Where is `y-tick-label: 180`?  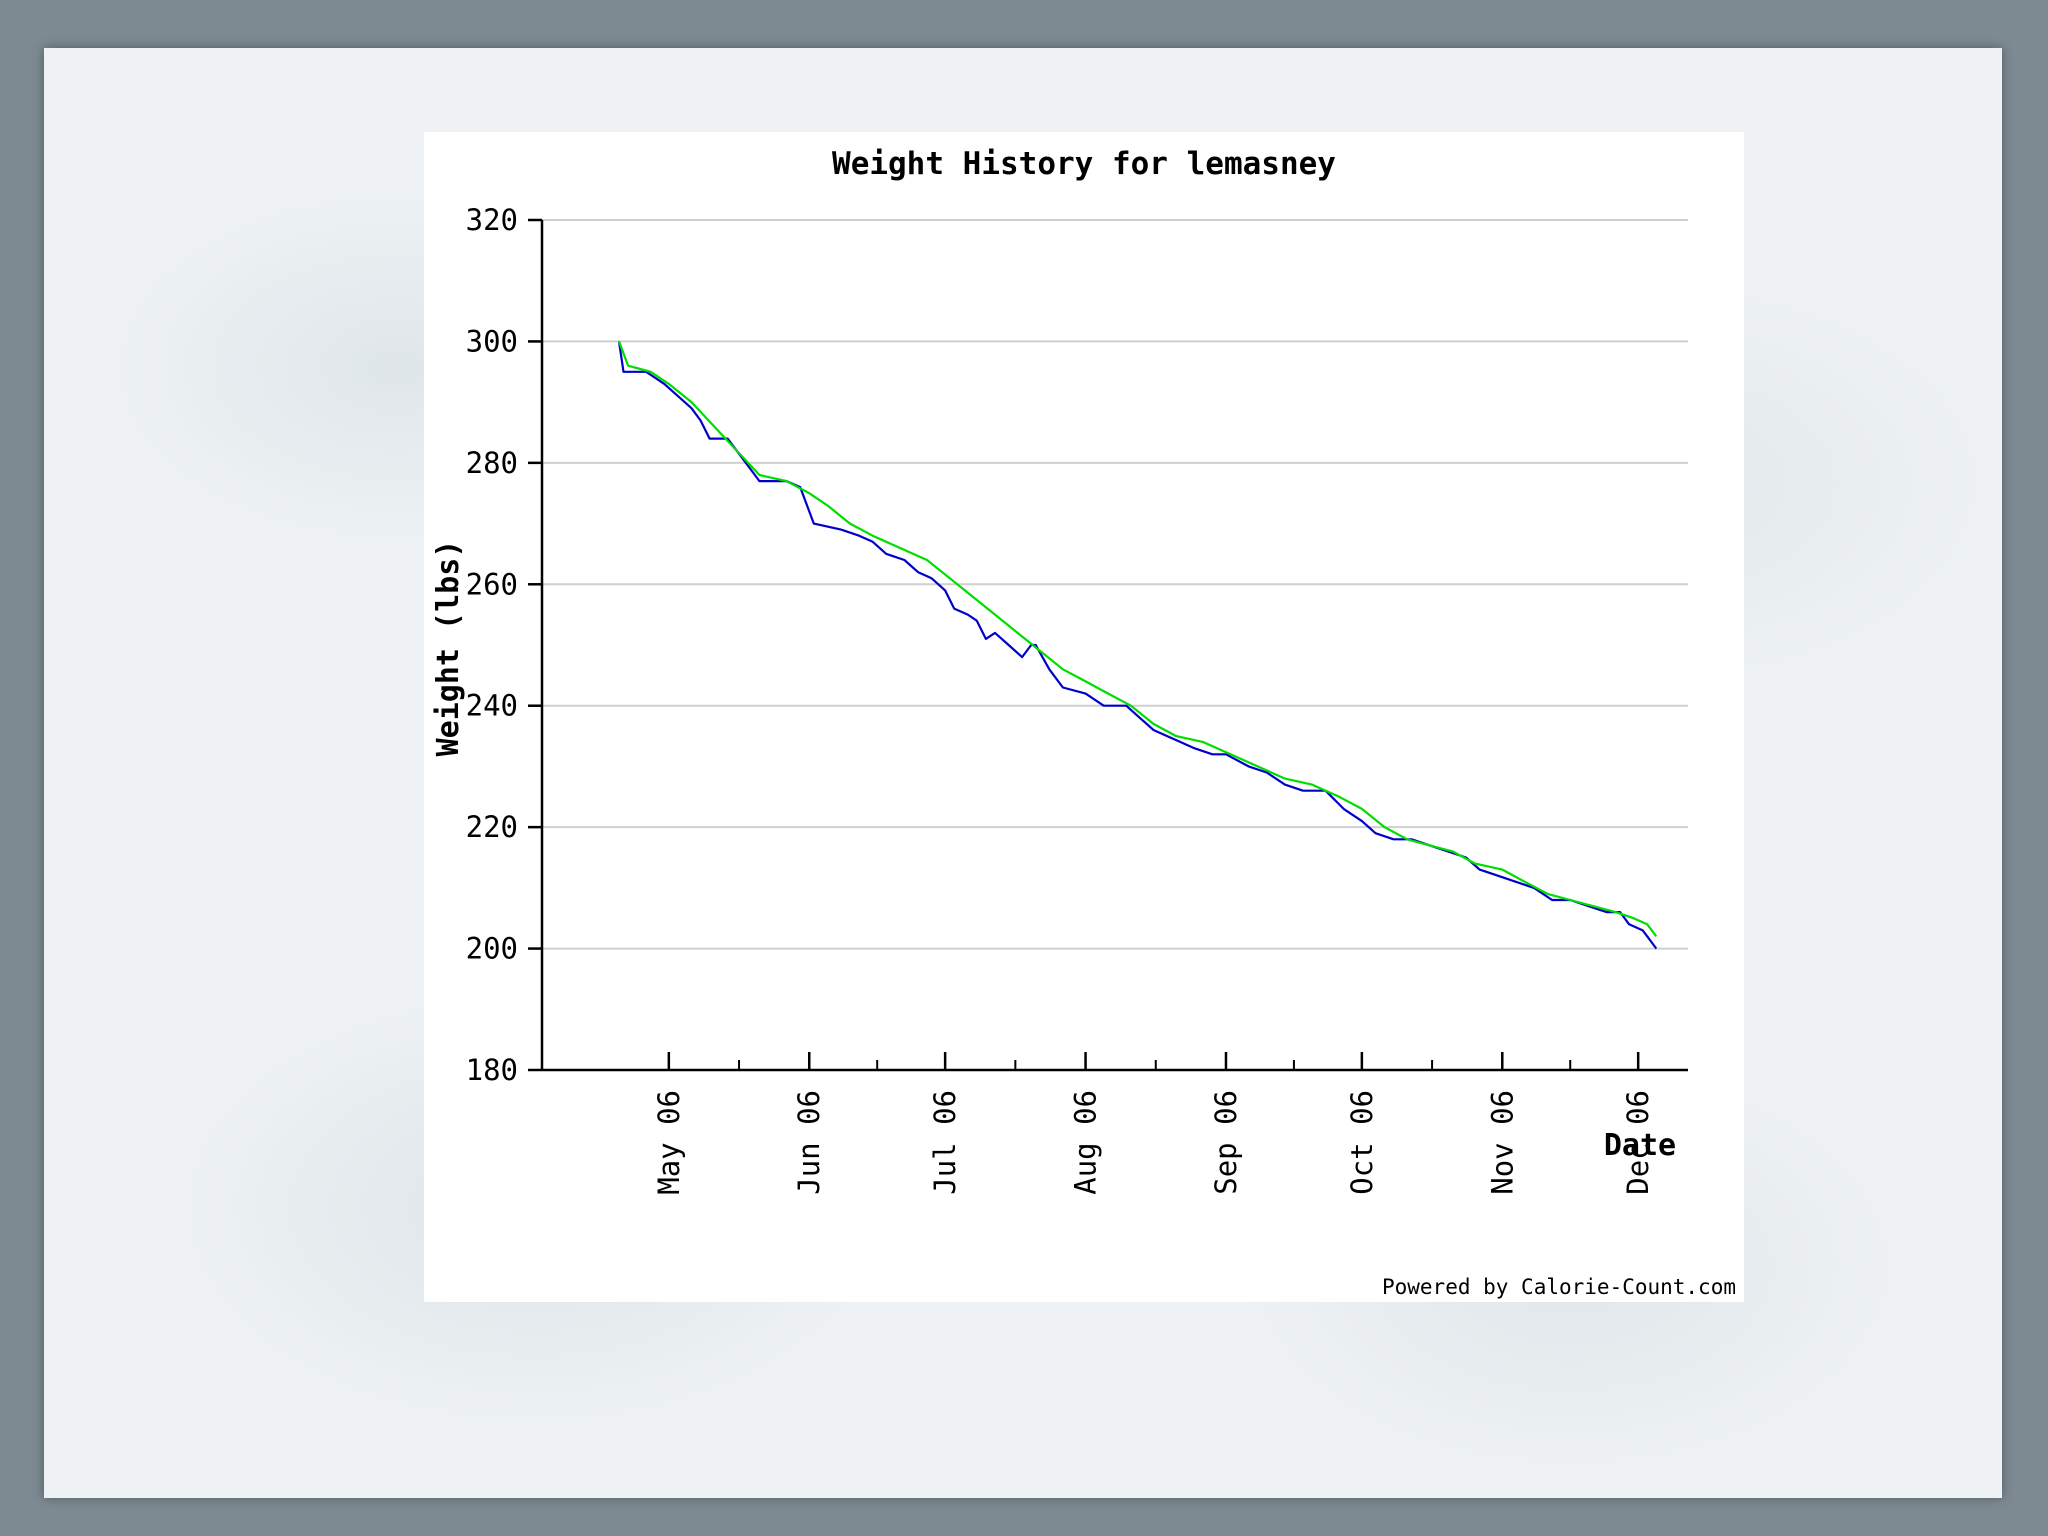
y-tick-label: 180 is located at coordinates (492, 1070).